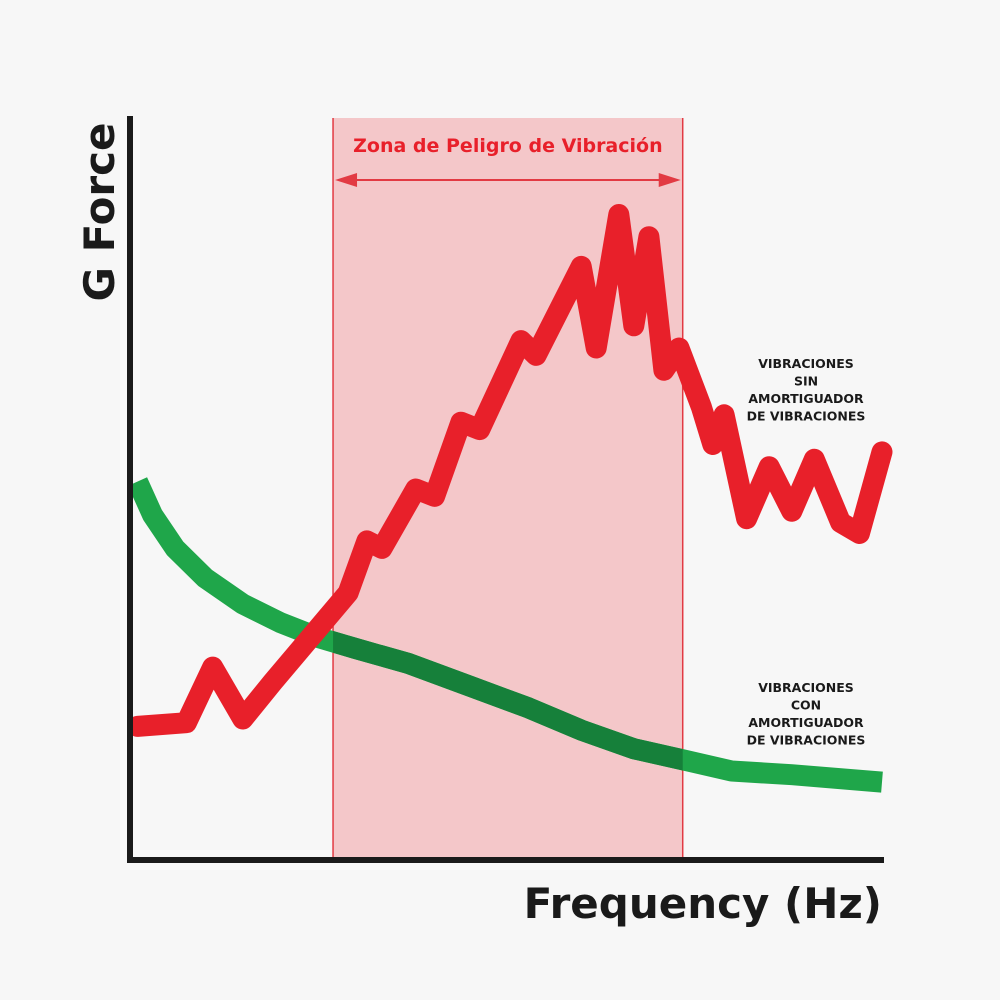 This screenshot has width=1000, height=1000. Describe the element at coordinates (99, 211) in the screenshot. I see `y-axis-title: G Force` at that location.